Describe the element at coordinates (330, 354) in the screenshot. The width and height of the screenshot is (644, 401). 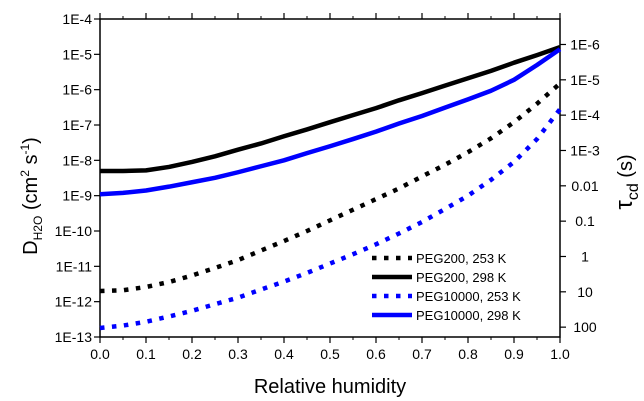
I see `x-tick-label: 0.5` at that location.